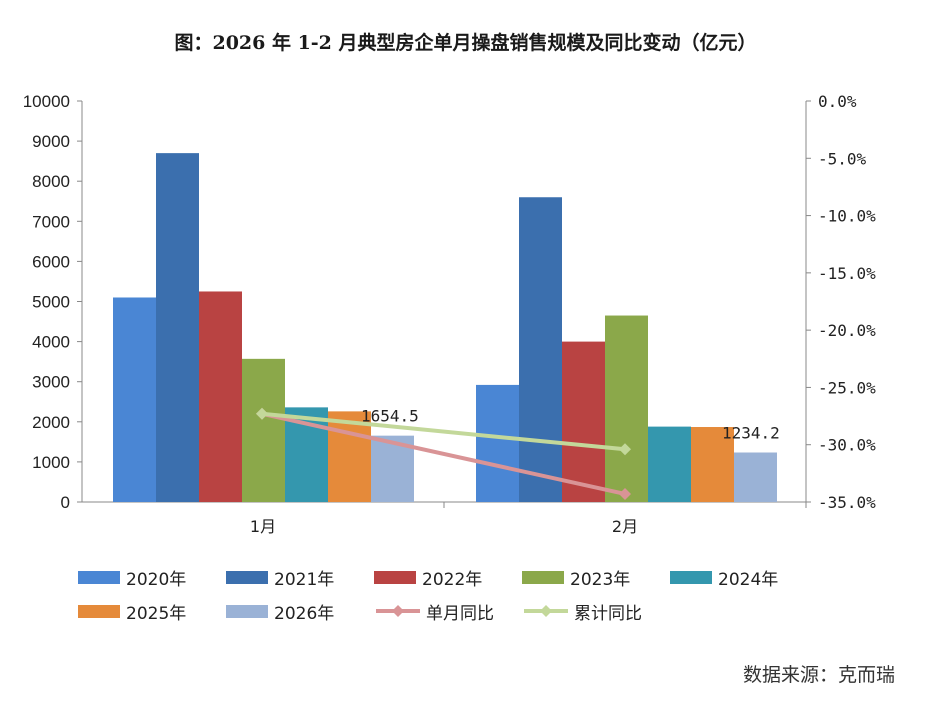 This screenshot has width=931, height=705. I want to click on legend-row: 2025年 2026年 单月同比 累计同比, so click(458, 611).